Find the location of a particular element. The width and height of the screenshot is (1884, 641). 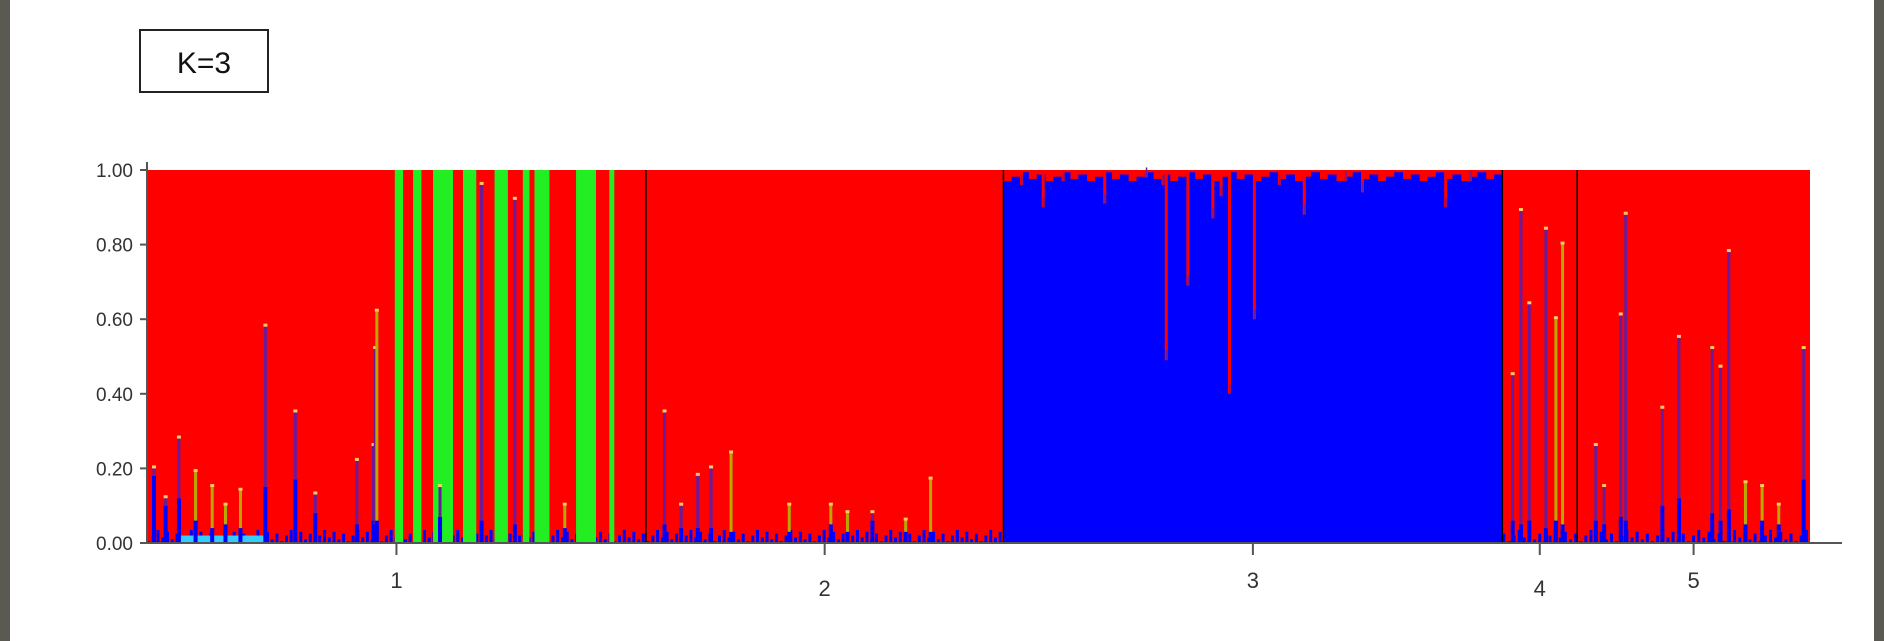

k-label: K=3 is located at coordinates (204, 63).